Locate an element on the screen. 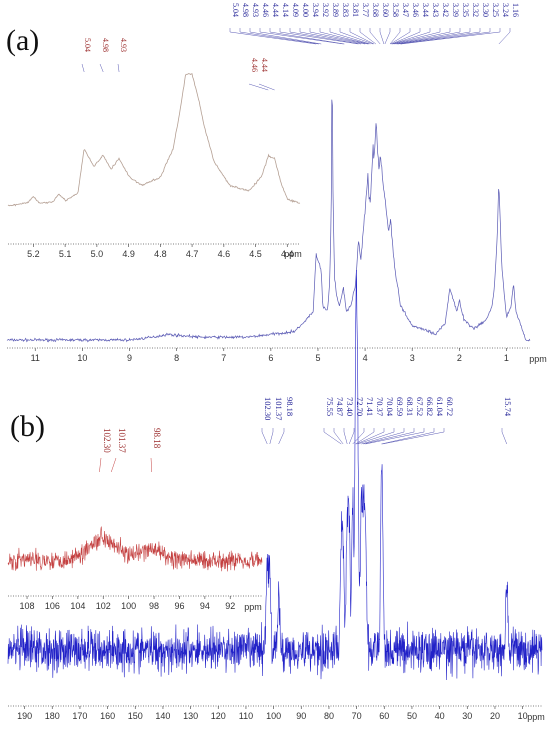 Image resolution: width=550 pixels, height=731 pixels. c-main-tick-label: 10 is located at coordinates (523, 716).